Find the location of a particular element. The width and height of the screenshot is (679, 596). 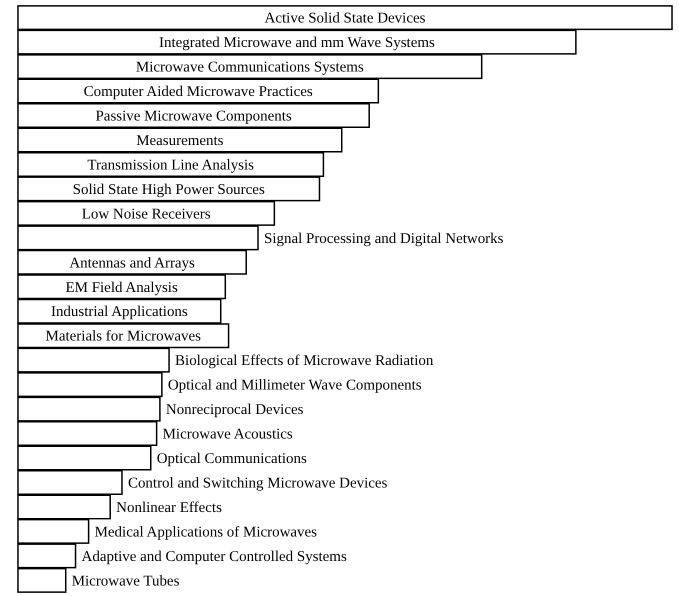

y-tick-label: Microwave Tubes is located at coordinates (126, 581).